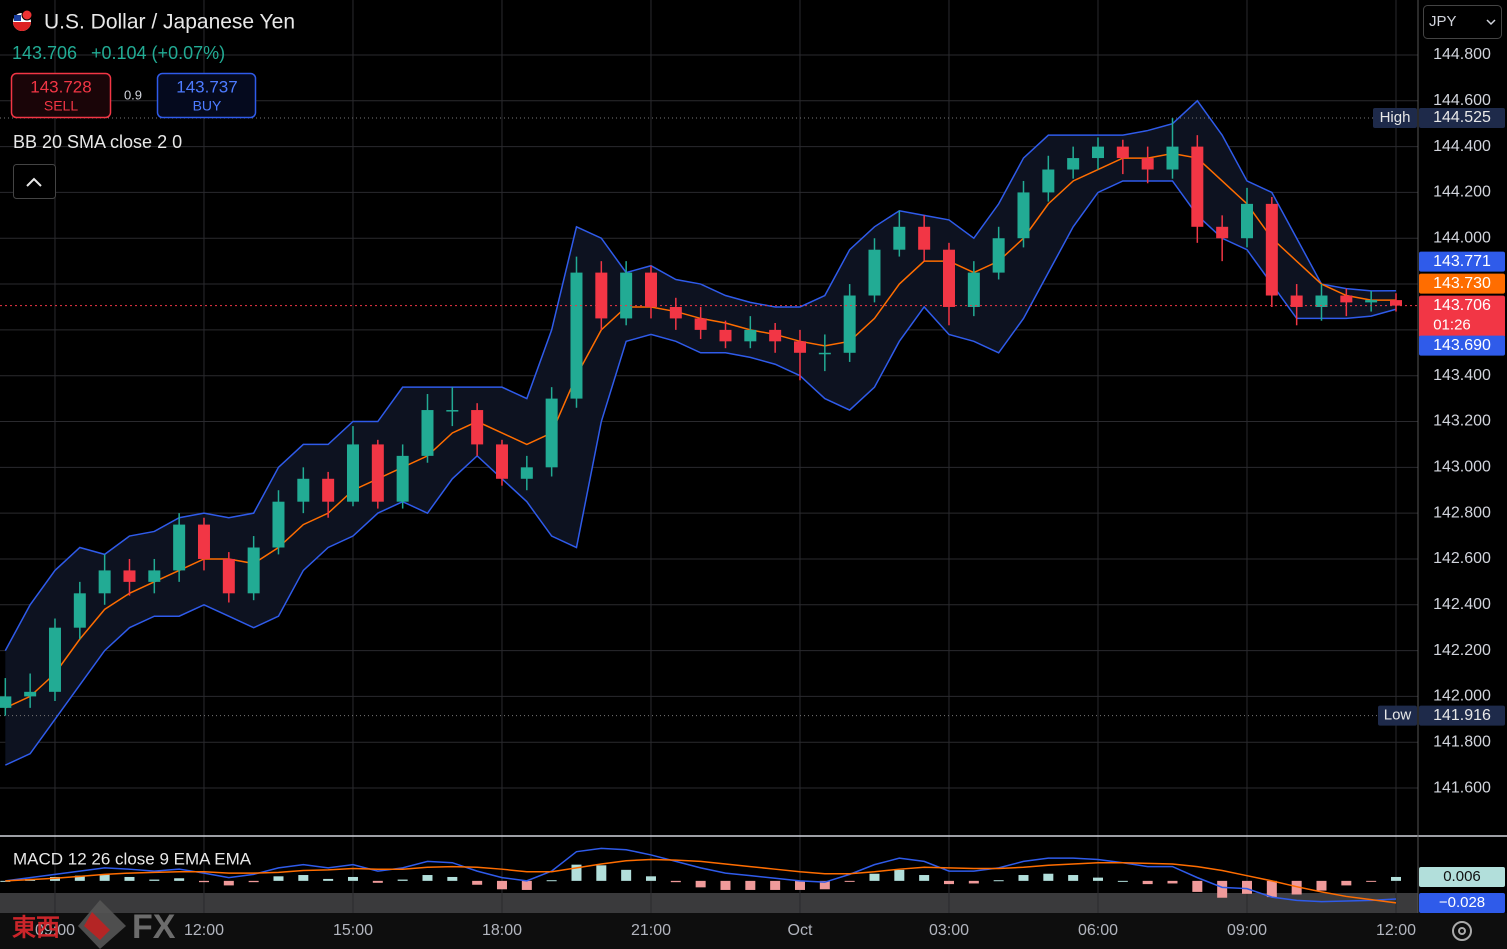  What do you see at coordinates (207, 106) in the screenshot?
I see `buy-label: BUY` at bounding box center [207, 106].